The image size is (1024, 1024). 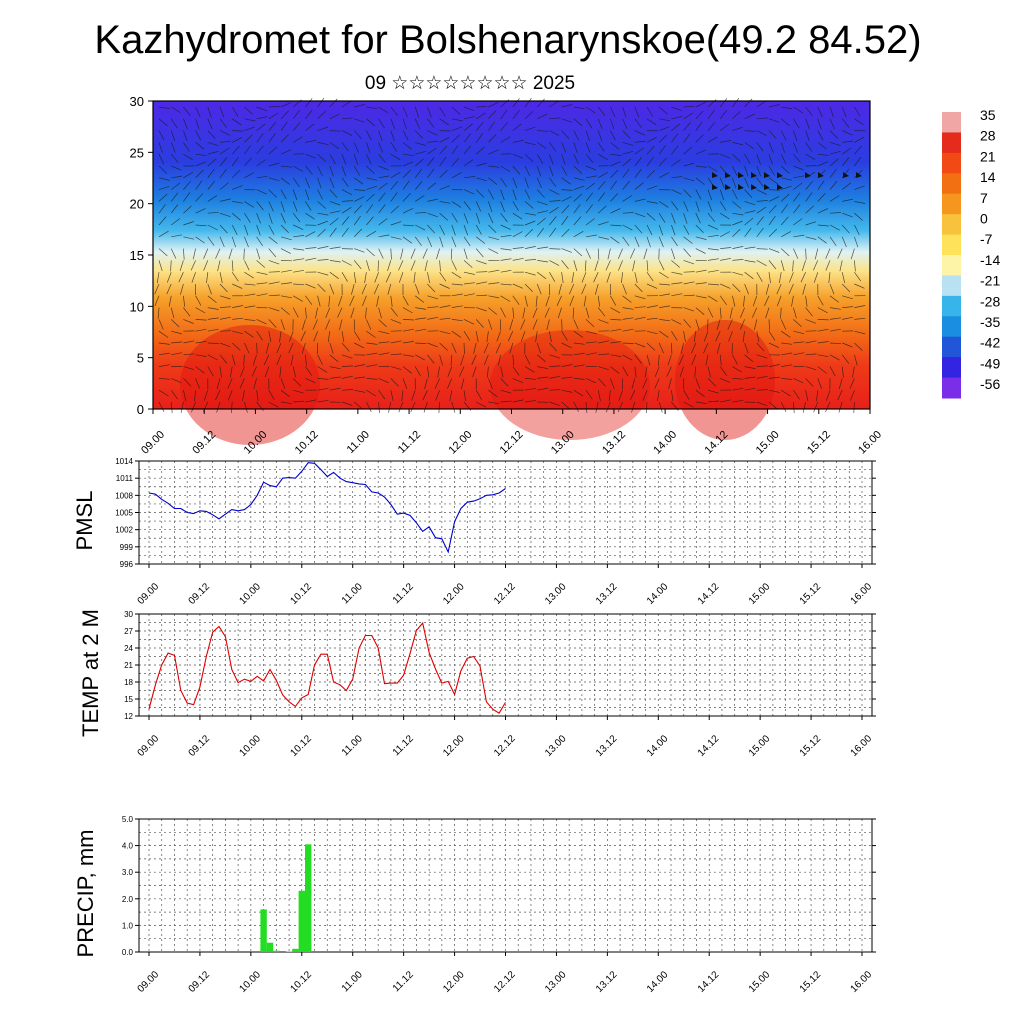 What do you see at coordinates (990, 384) in the screenshot?
I see `colorbar-label: -56` at bounding box center [990, 384].